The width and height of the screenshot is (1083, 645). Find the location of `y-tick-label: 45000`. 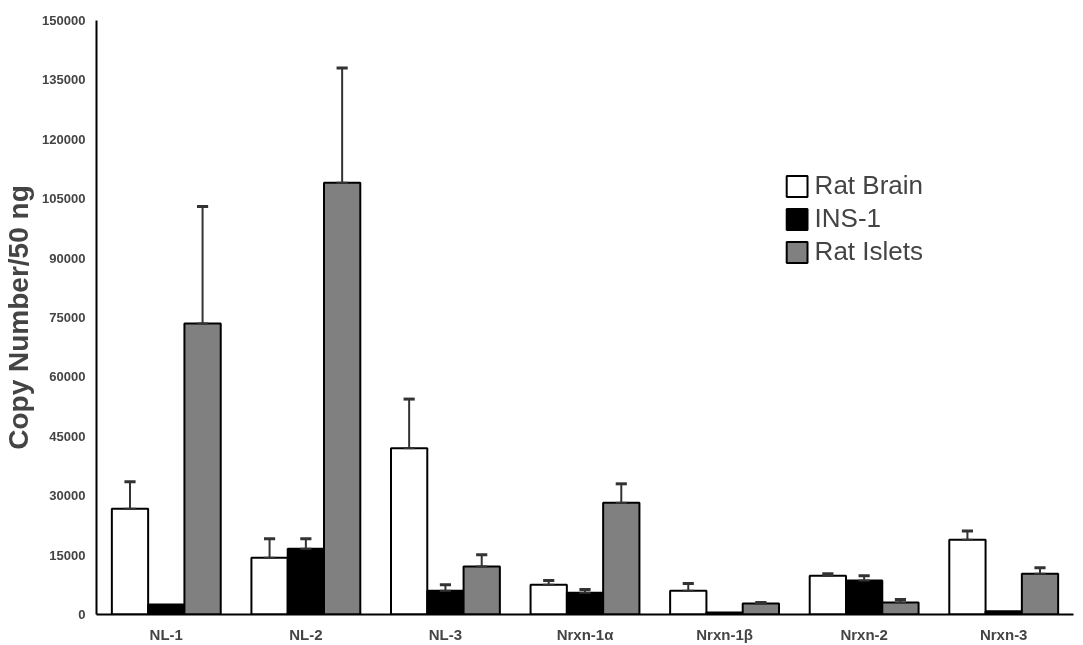

y-tick-label: 45000 is located at coordinates (67, 436).